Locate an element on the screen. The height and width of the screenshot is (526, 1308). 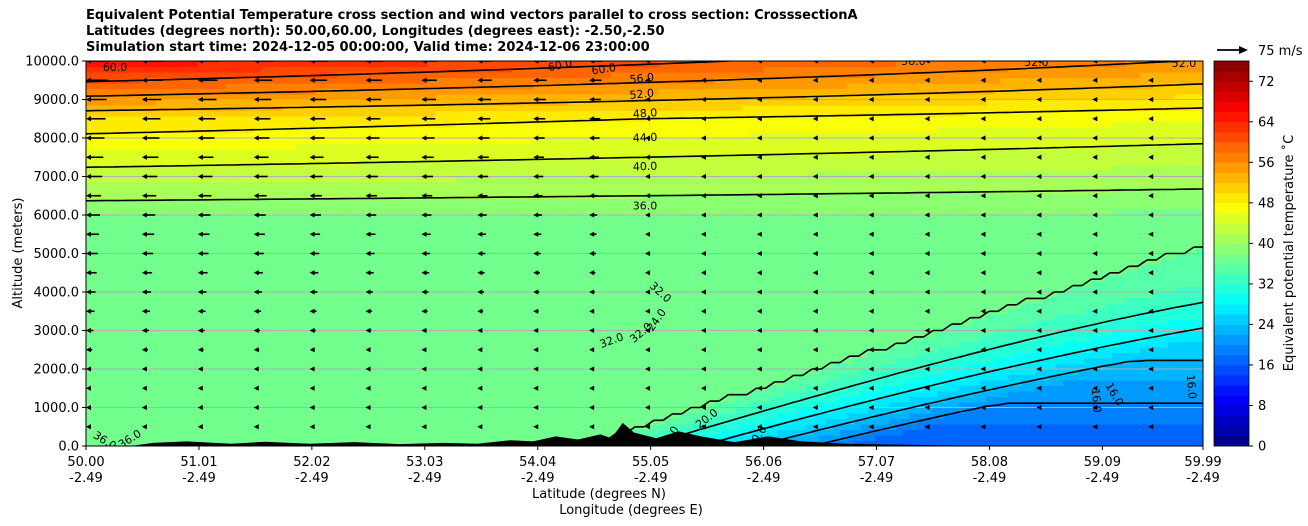
contour-label: 48.0 is located at coordinates (644, 113).